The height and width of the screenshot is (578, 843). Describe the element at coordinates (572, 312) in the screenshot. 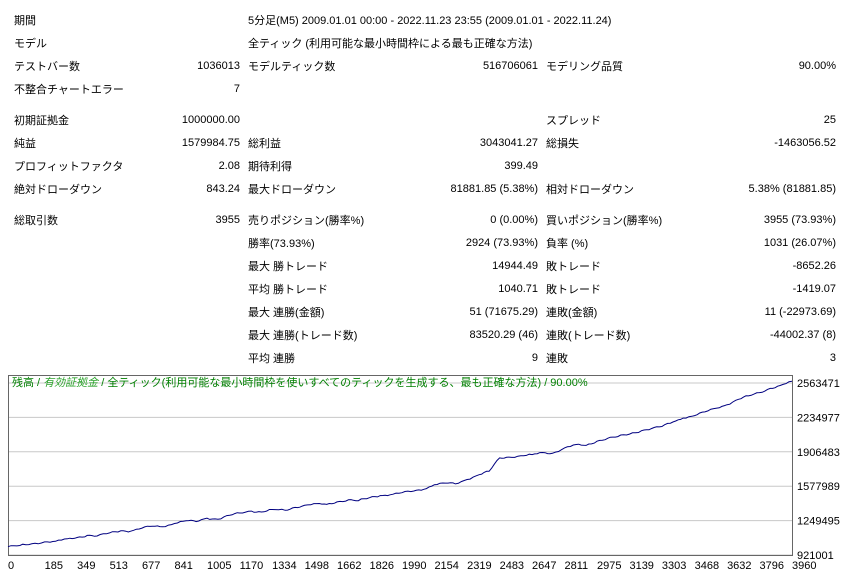

I see `report-label: 連敗(金額)` at that location.